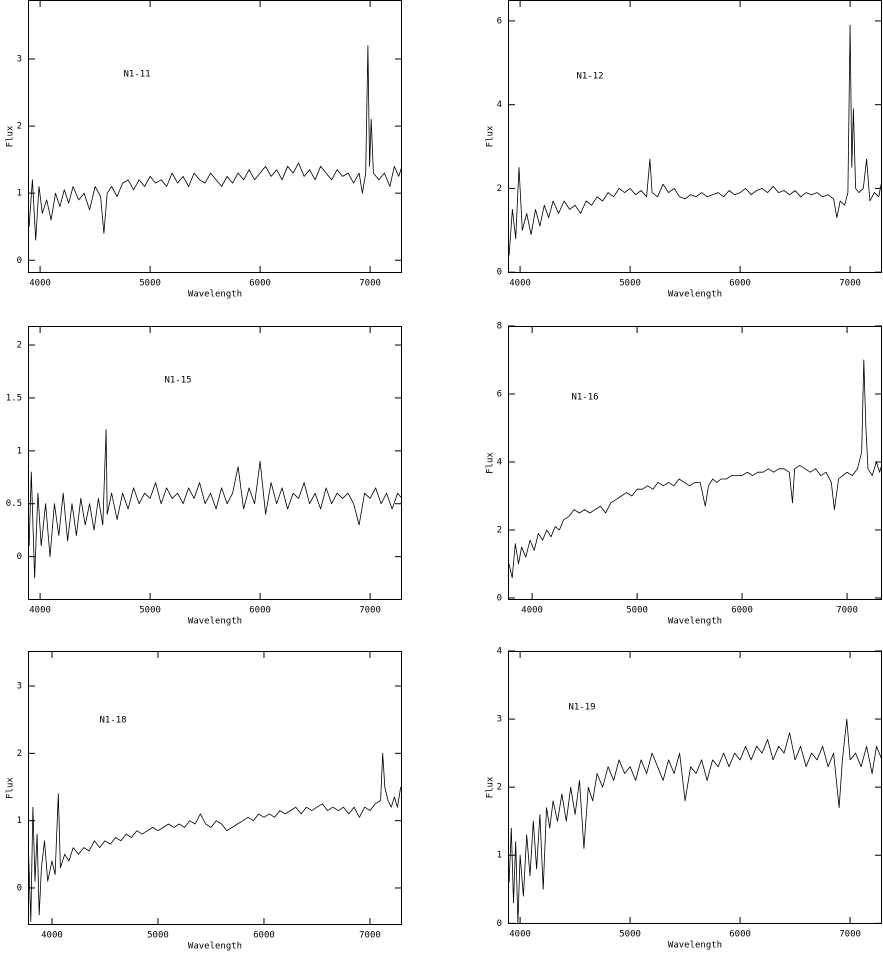 This screenshot has width=883, height=955. Describe the element at coordinates (112, 721) in the screenshot. I see `annotation: N1-18` at that location.